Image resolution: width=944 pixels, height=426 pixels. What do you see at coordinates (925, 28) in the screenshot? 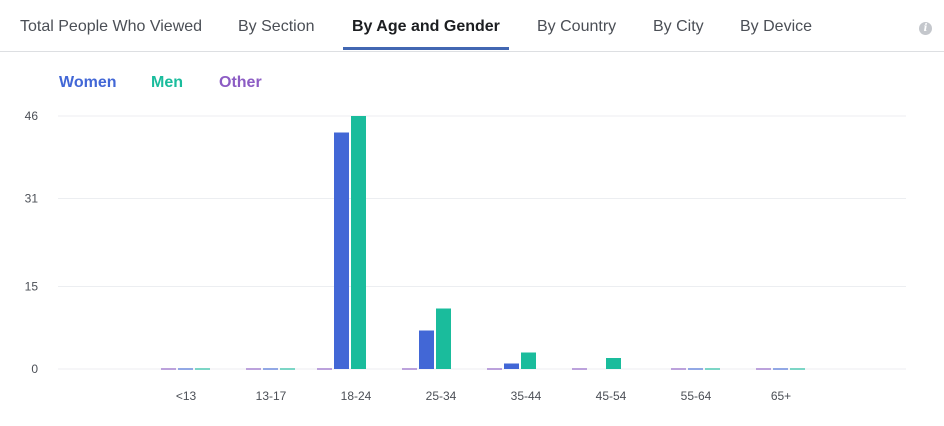
I see `info-icon: i` at bounding box center [925, 28].